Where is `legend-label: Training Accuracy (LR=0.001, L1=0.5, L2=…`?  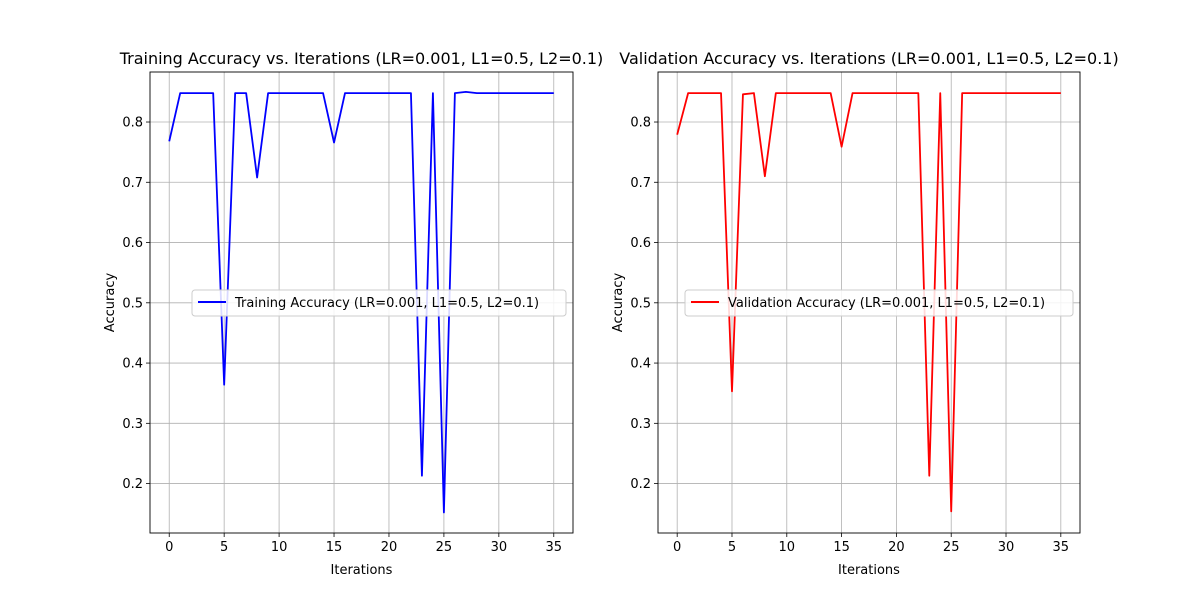
legend-label: Training Accuracy (LR=0.001, L1=0.5, L2=… is located at coordinates (386, 303).